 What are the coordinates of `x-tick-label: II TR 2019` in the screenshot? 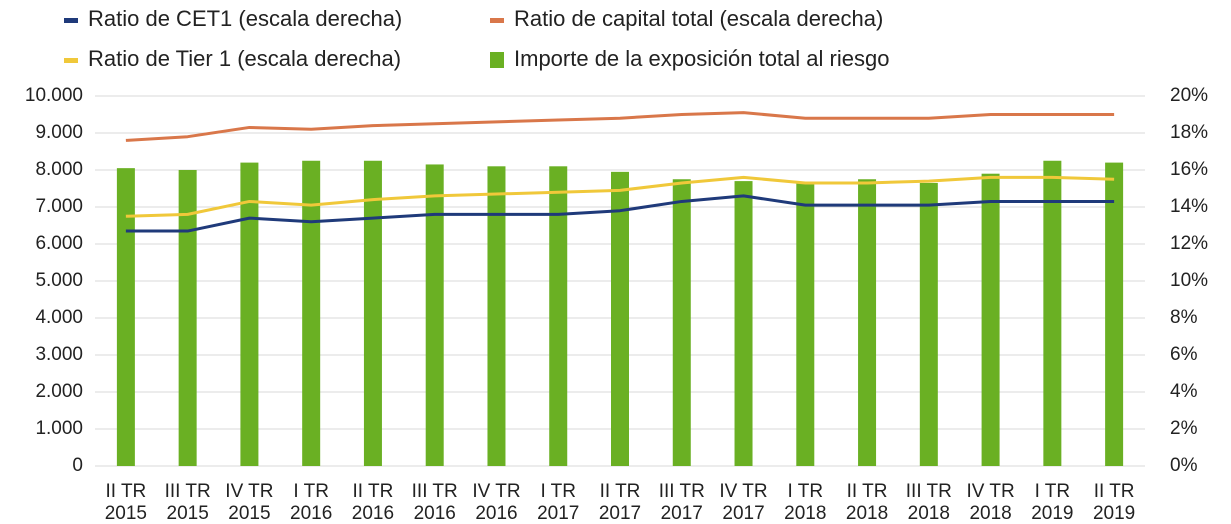 It's located at (1114, 502).